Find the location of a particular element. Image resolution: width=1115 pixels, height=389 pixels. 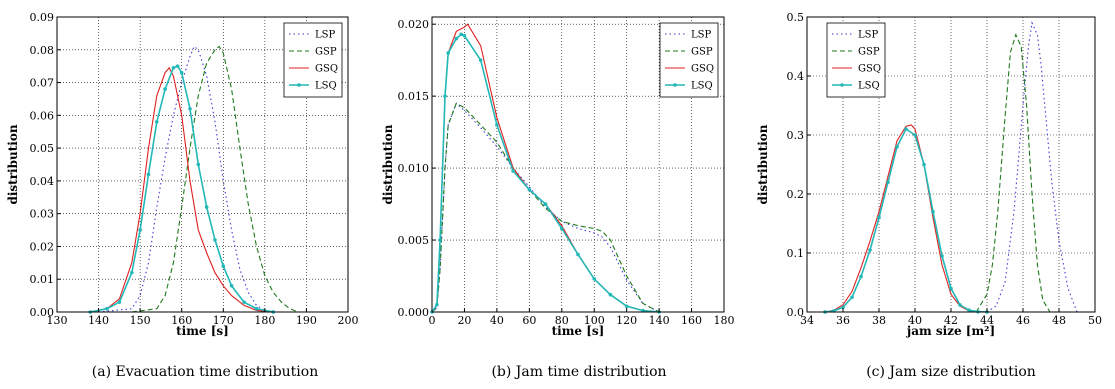

x-tick-label: 140 is located at coordinates (659, 320).